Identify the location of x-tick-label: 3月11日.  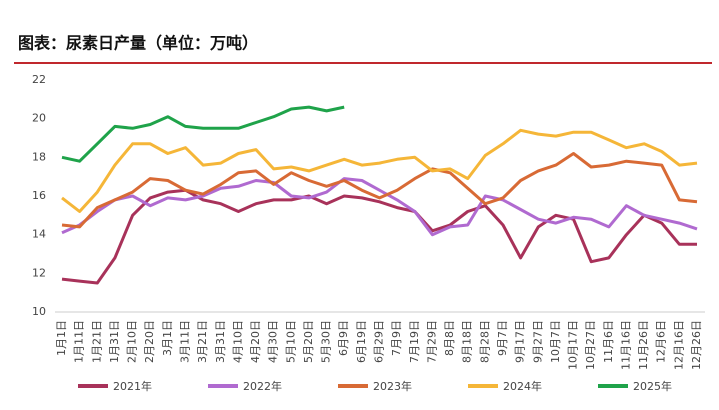
(184, 341).